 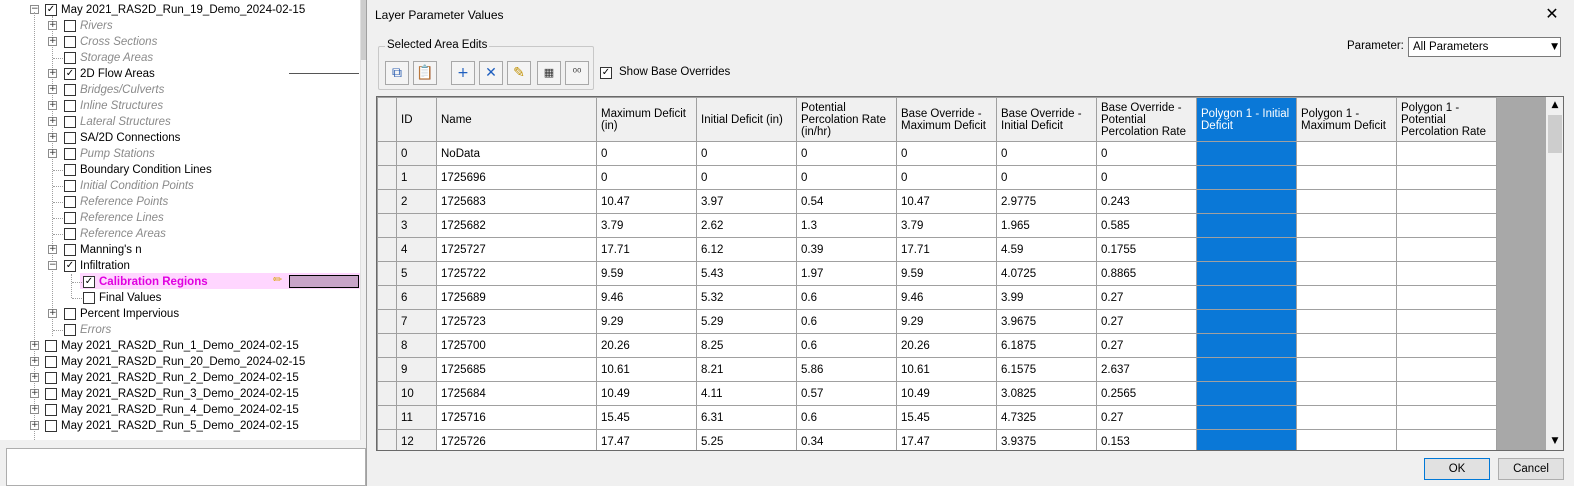 What do you see at coordinates (516, 177) in the screenshot?
I see `table-cell: 1725696` at bounding box center [516, 177].